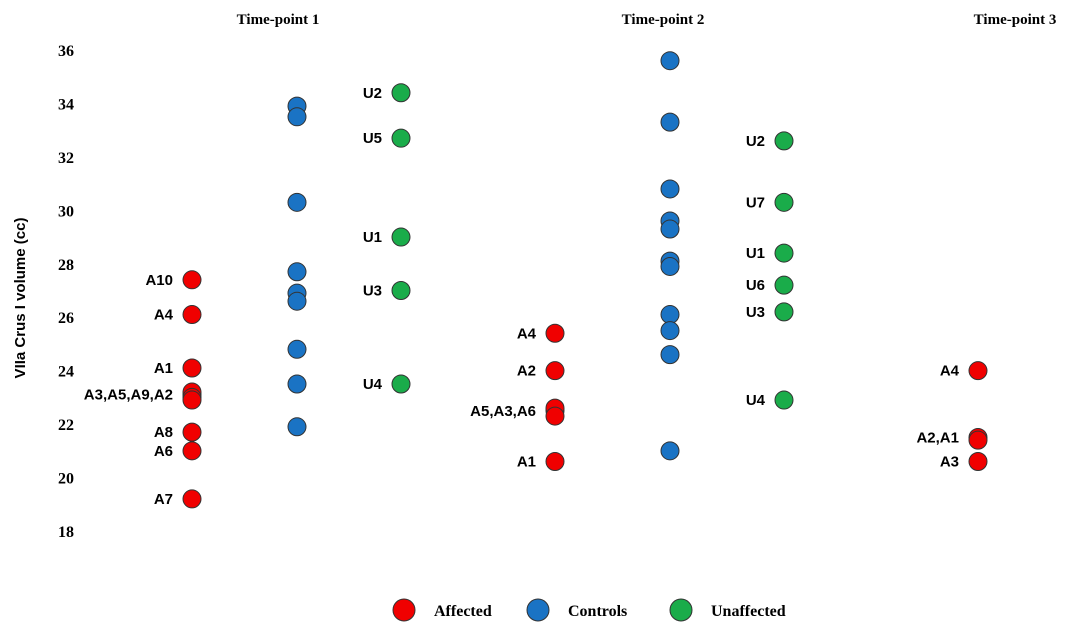 This screenshot has width=1070, height=623. Describe the element at coordinates (372, 138) in the screenshot. I see `data-point-label: U5` at that location.